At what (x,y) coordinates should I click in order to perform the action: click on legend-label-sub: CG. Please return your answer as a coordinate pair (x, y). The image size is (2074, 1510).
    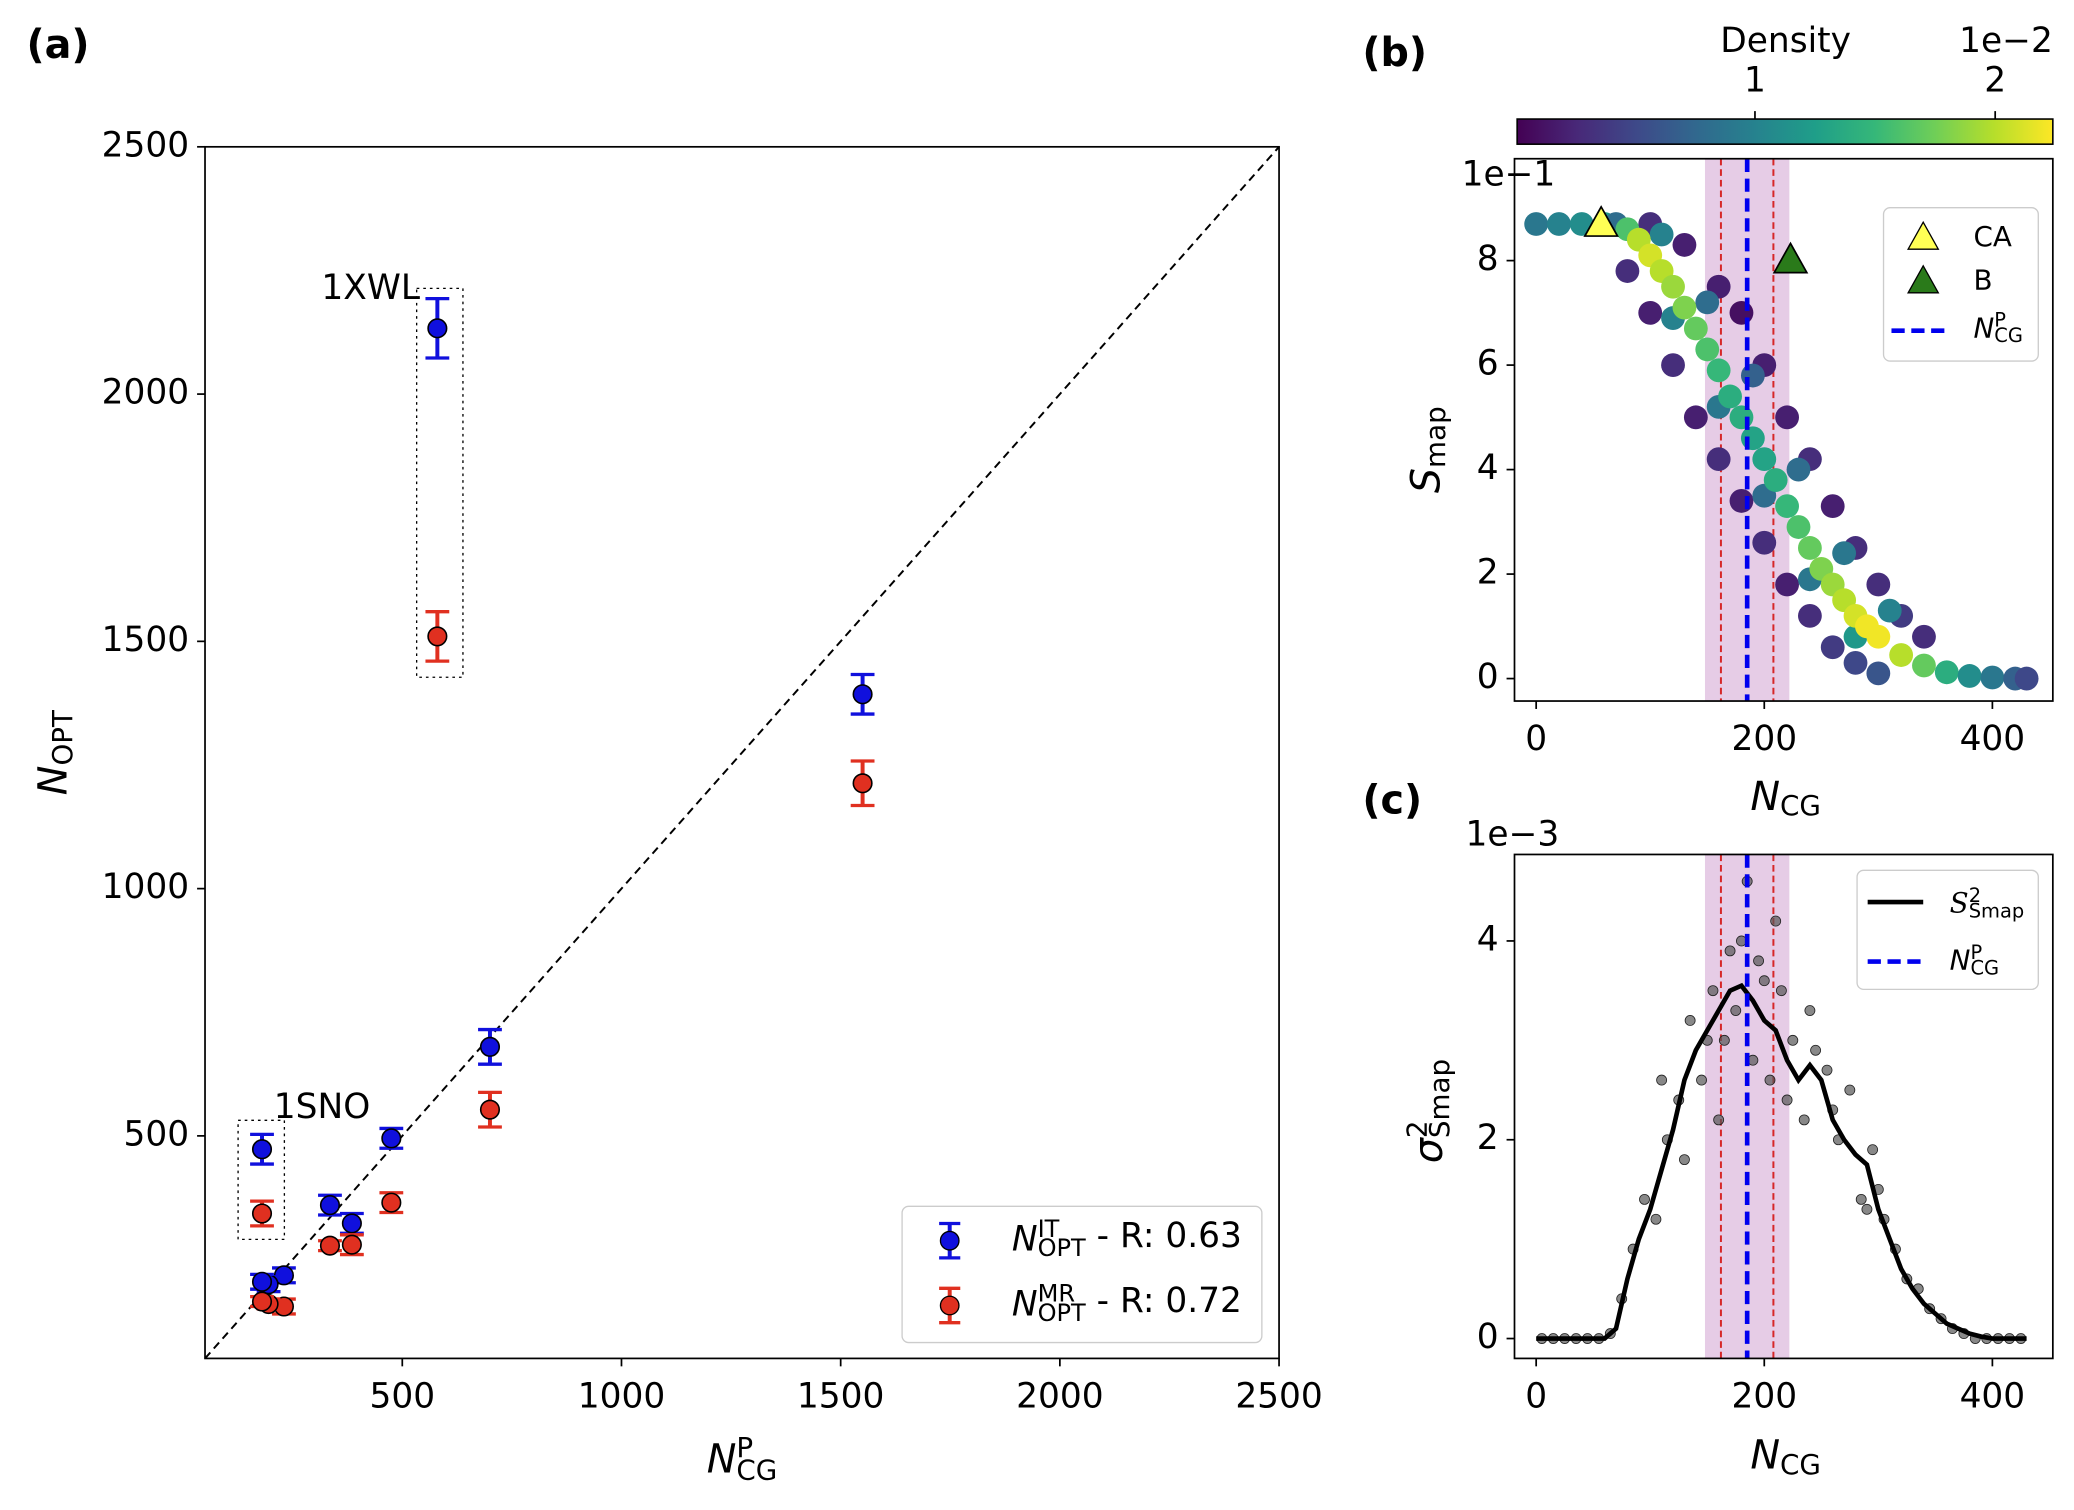
    Looking at the image, I should click on (1984, 967).